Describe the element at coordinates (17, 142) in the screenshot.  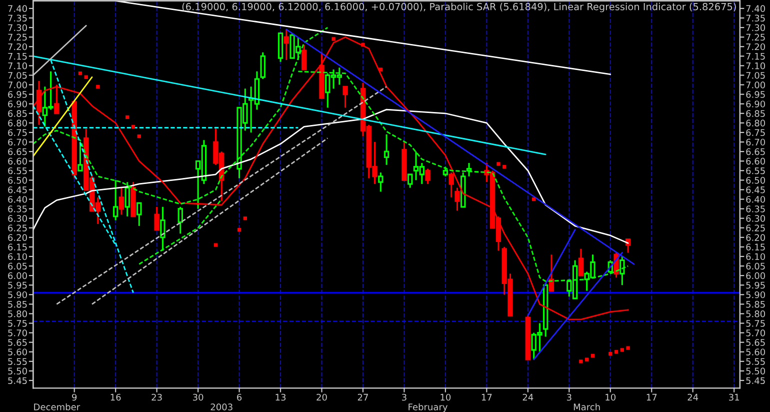
I see `y-tick-label: 6.70` at that location.